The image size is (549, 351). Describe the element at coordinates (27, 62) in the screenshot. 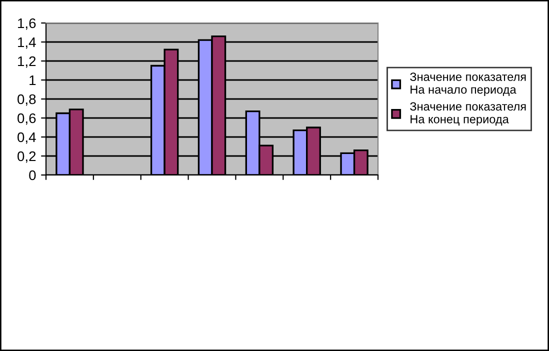

I see `y-tick-label: 1,2` at that location.